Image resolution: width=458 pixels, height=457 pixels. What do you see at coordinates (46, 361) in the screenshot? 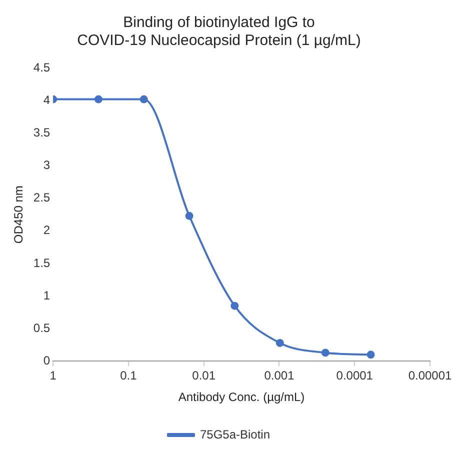
I see `y-tick-label: 0` at bounding box center [46, 361].